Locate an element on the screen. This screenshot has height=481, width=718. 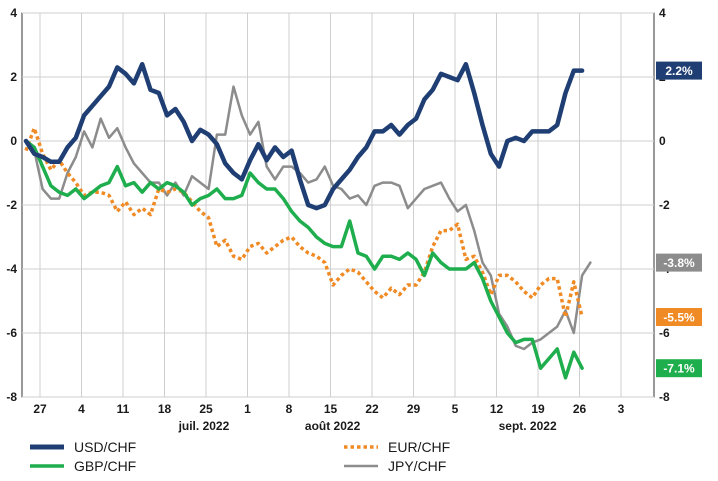
x-tick-label: 27 is located at coordinates (40, 409).